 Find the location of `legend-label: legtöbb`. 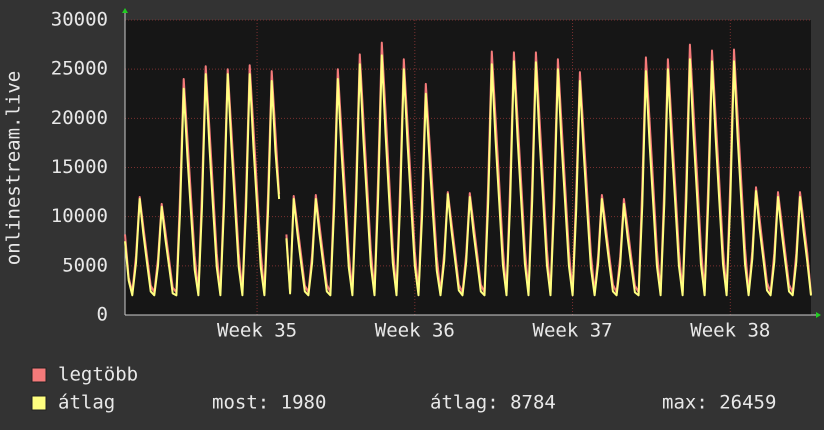

legend-label: legtöbb is located at coordinates (98, 375).